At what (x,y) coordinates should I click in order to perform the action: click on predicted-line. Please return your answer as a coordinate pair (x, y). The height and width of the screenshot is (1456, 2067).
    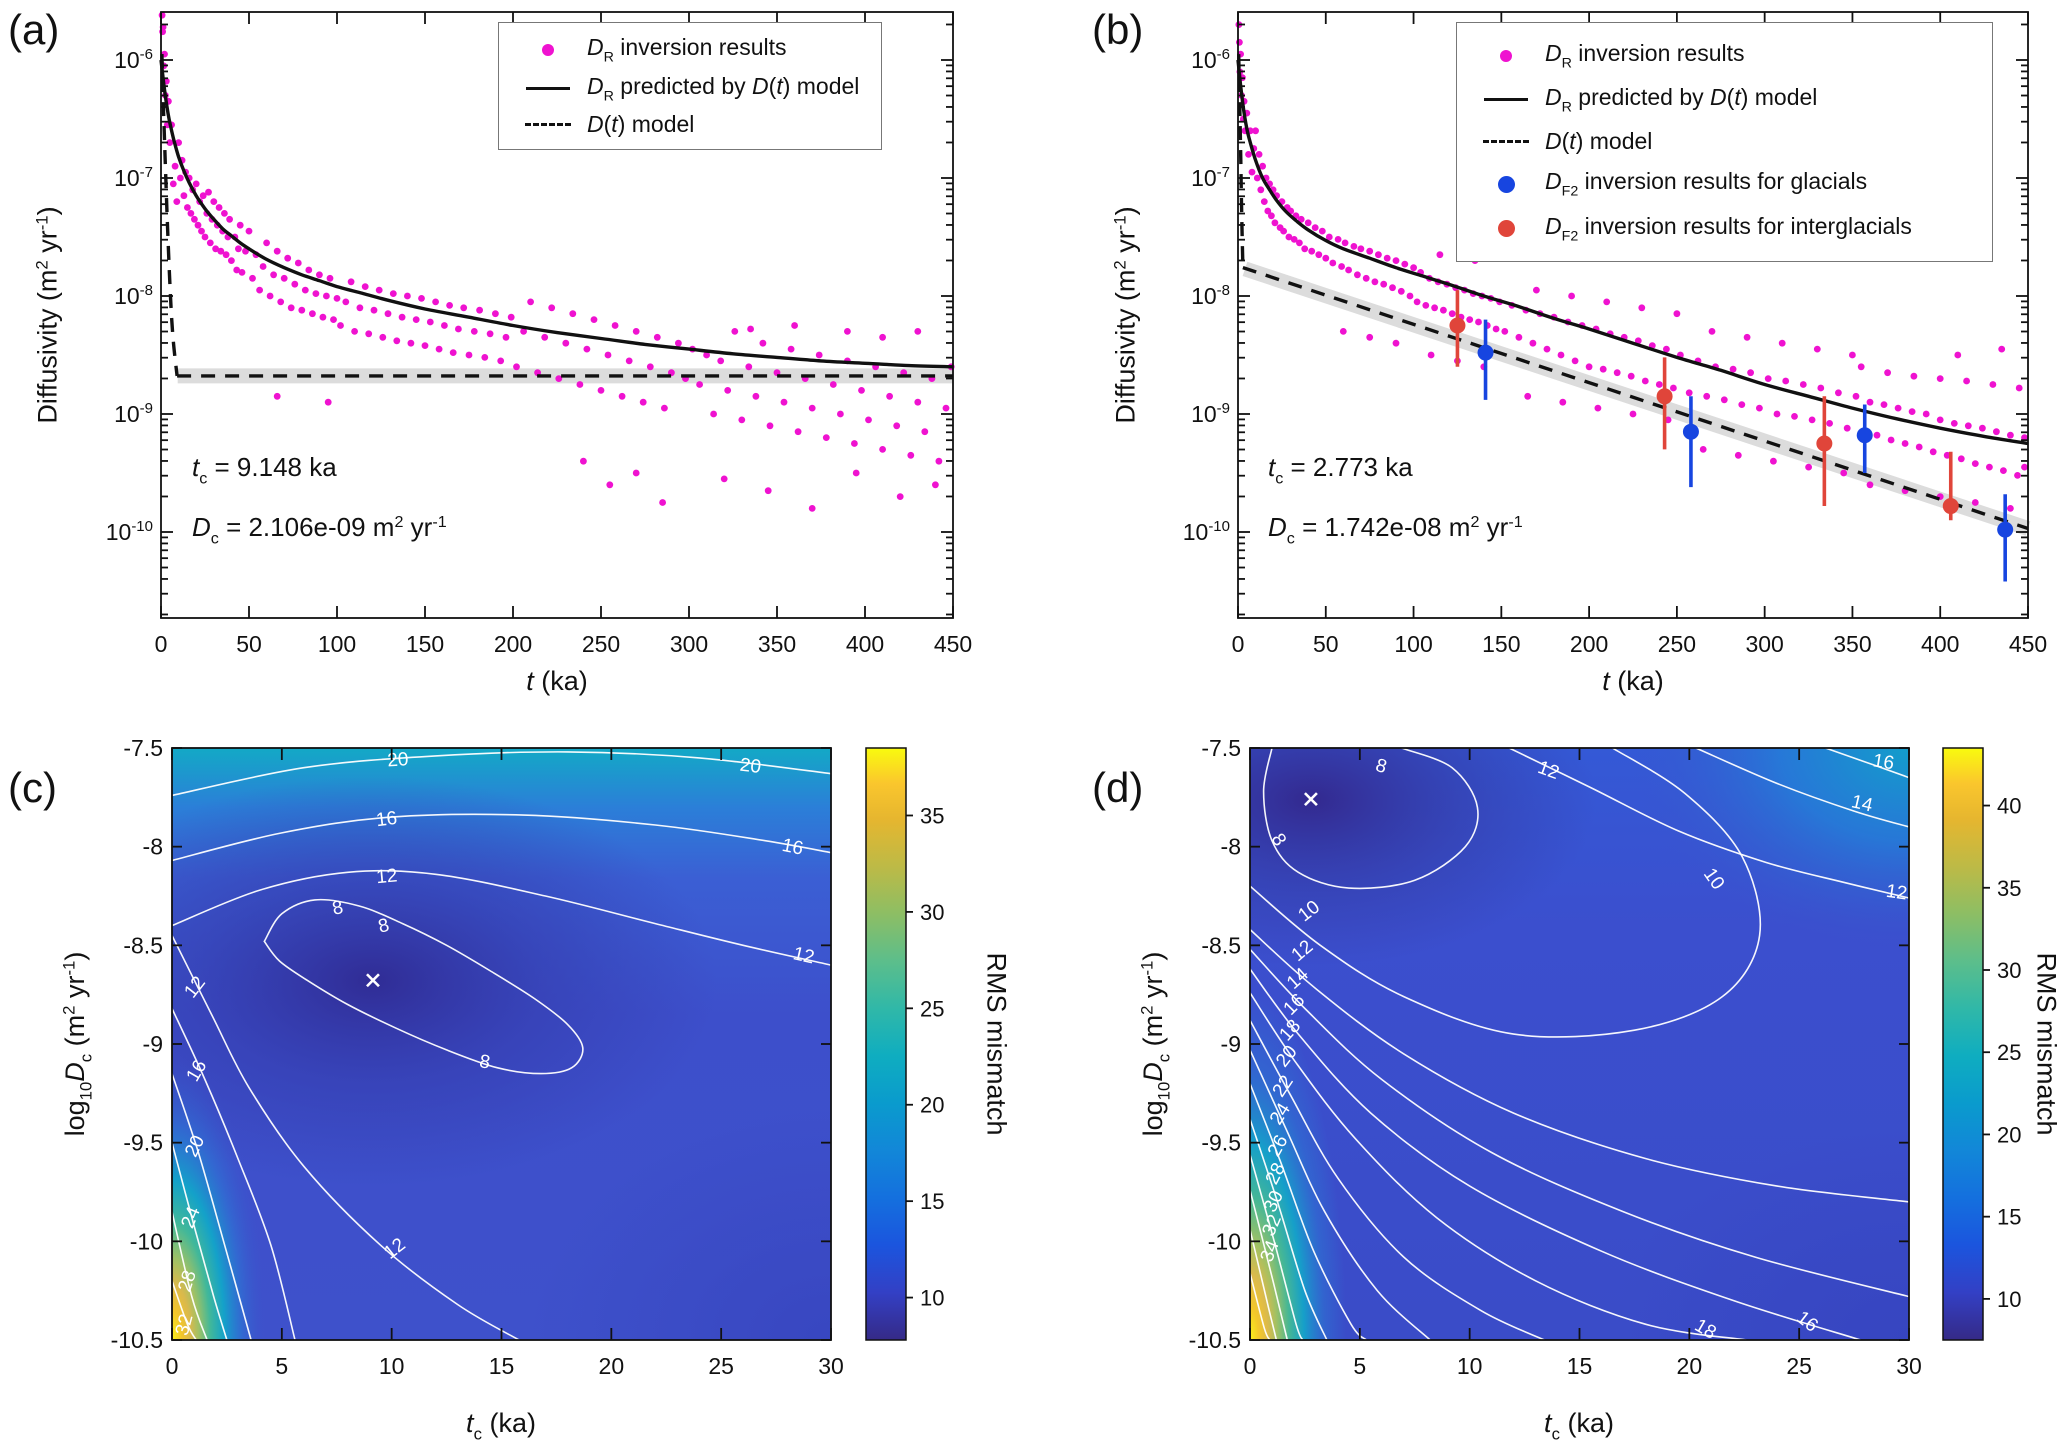
    Looking at the image, I should click on (1632, 252).